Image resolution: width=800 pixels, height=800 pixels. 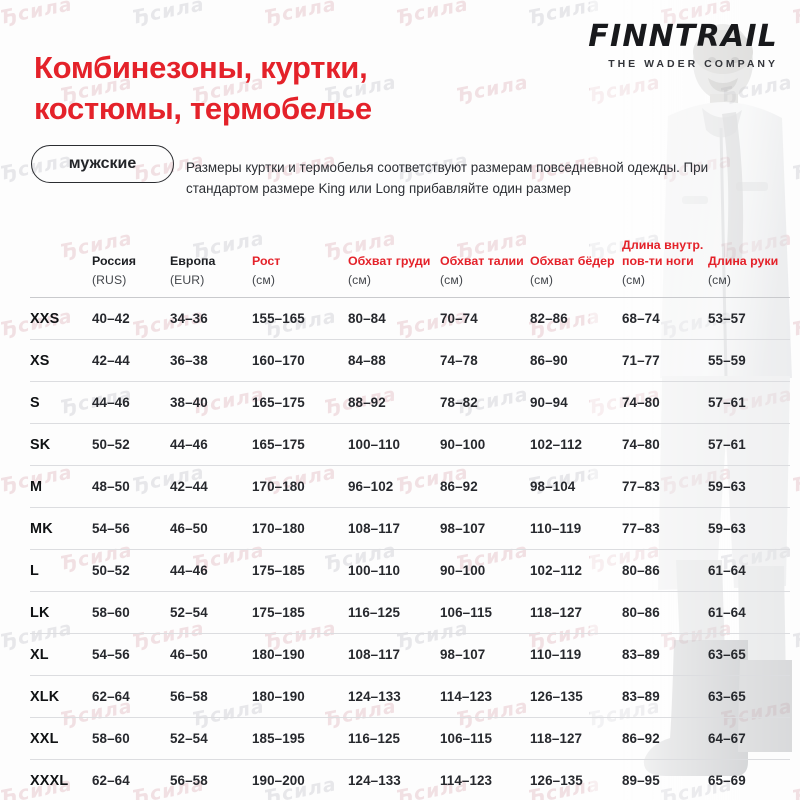 What do you see at coordinates (727, 780) in the screenshot?
I see `cell-arm: 65–69` at bounding box center [727, 780].